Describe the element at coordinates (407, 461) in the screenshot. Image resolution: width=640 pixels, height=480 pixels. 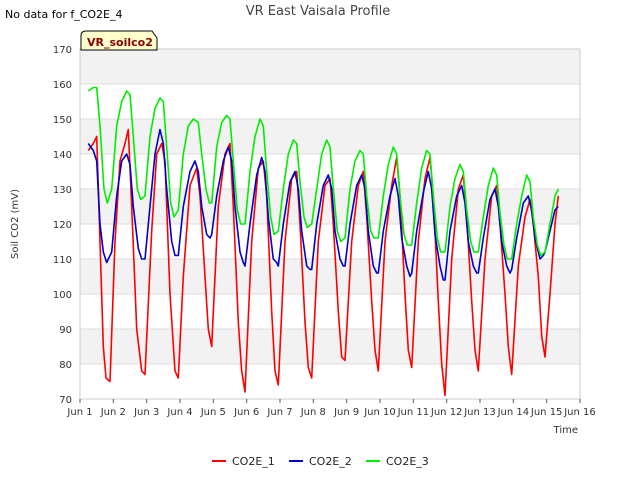
I see `legend-label: CO2E_3` at that location.